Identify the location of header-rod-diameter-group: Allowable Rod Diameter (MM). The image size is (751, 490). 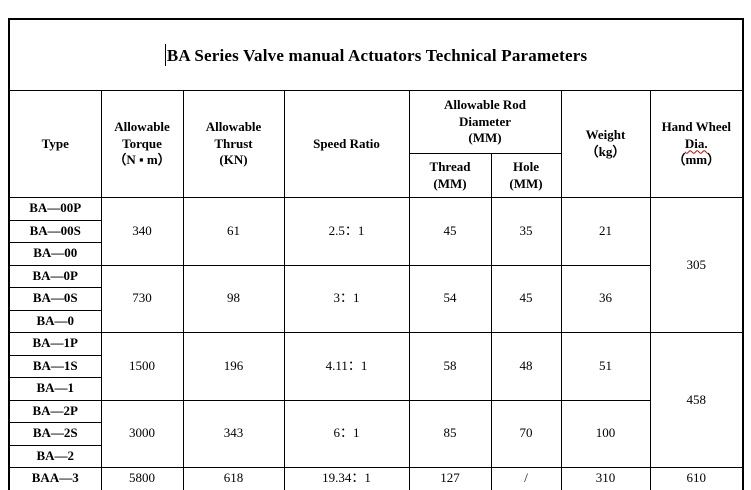
(485, 122).